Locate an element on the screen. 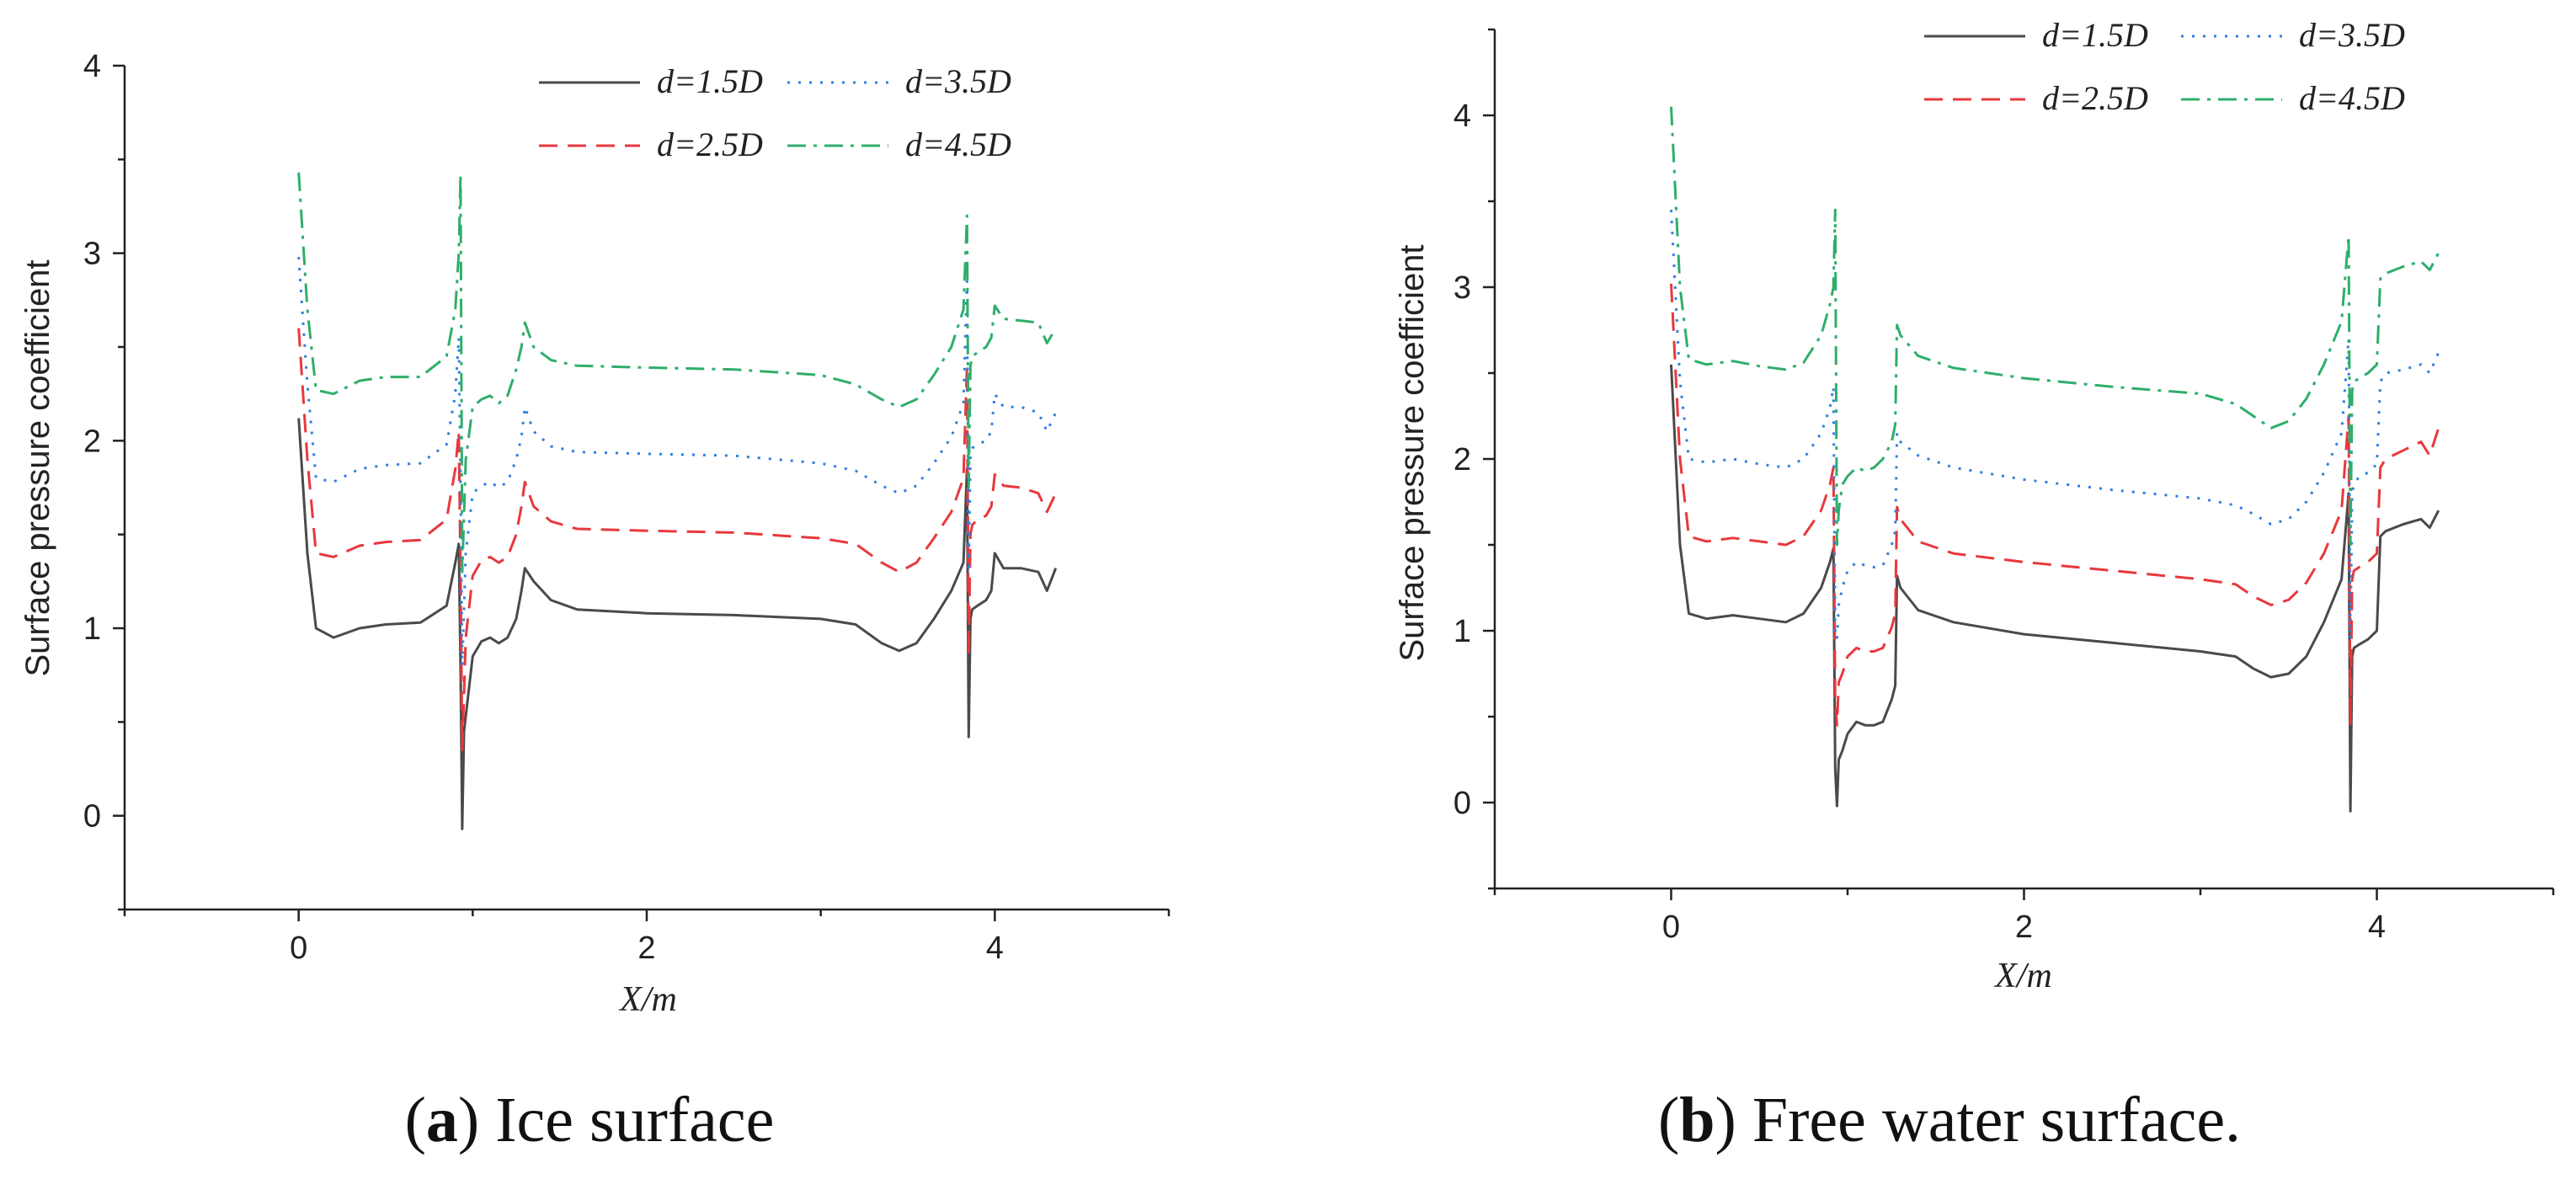 This screenshot has height=1179, width=2576. panel-b-series-3-line is located at coordinates (2055, 425).